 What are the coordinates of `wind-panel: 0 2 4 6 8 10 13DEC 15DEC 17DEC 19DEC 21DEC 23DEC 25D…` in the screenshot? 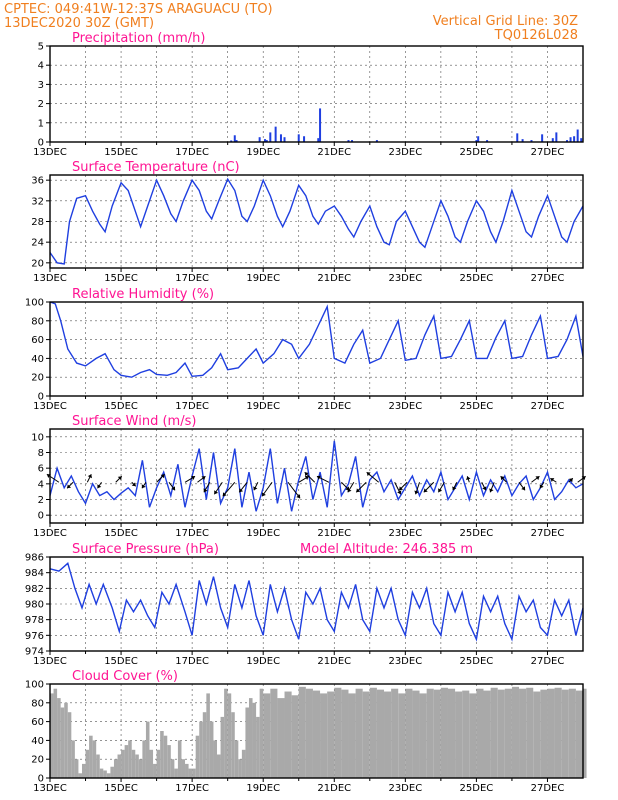 It's located at (308, 476).